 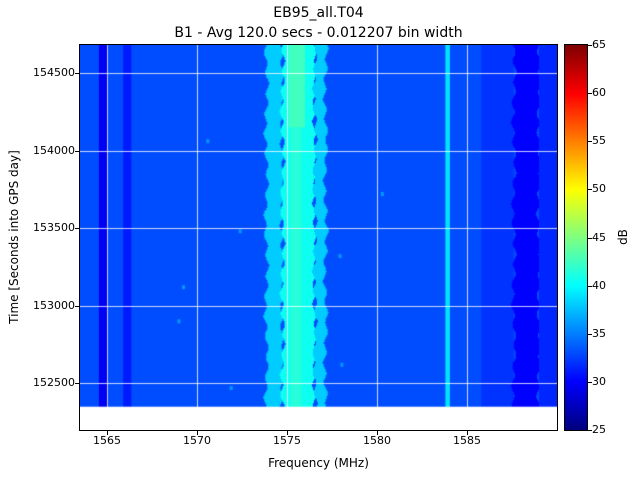 I want to click on x-tick-label: 1565, so click(x=107, y=440).